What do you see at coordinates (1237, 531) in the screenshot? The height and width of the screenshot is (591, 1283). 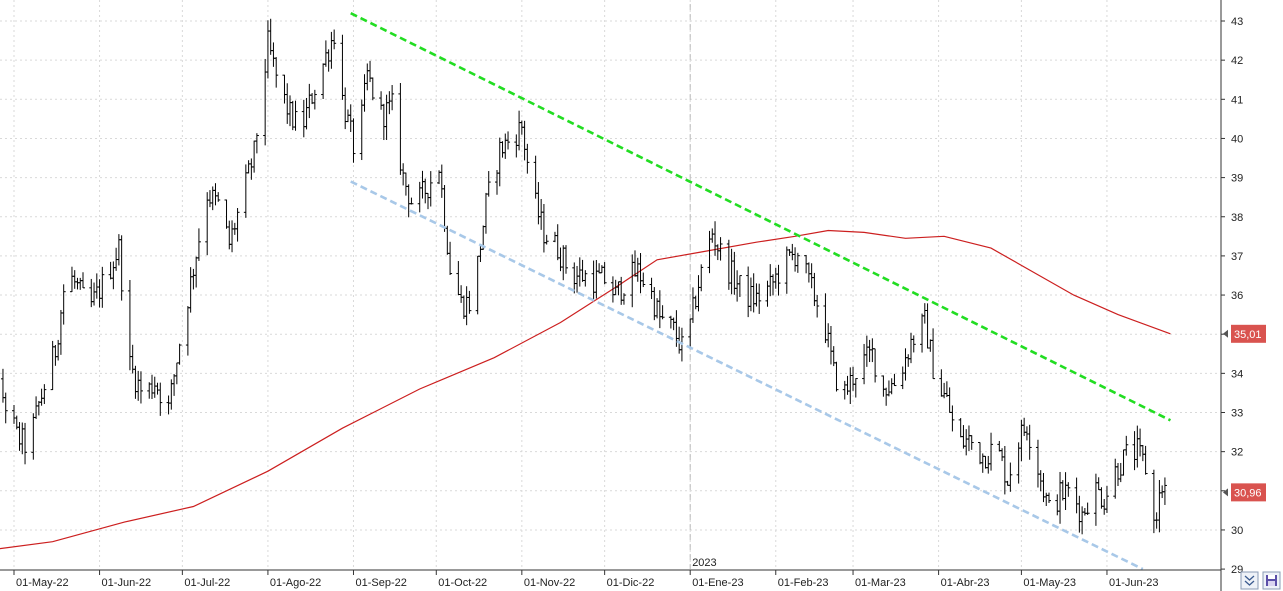 I see `y-tick-label: 30` at bounding box center [1237, 531].